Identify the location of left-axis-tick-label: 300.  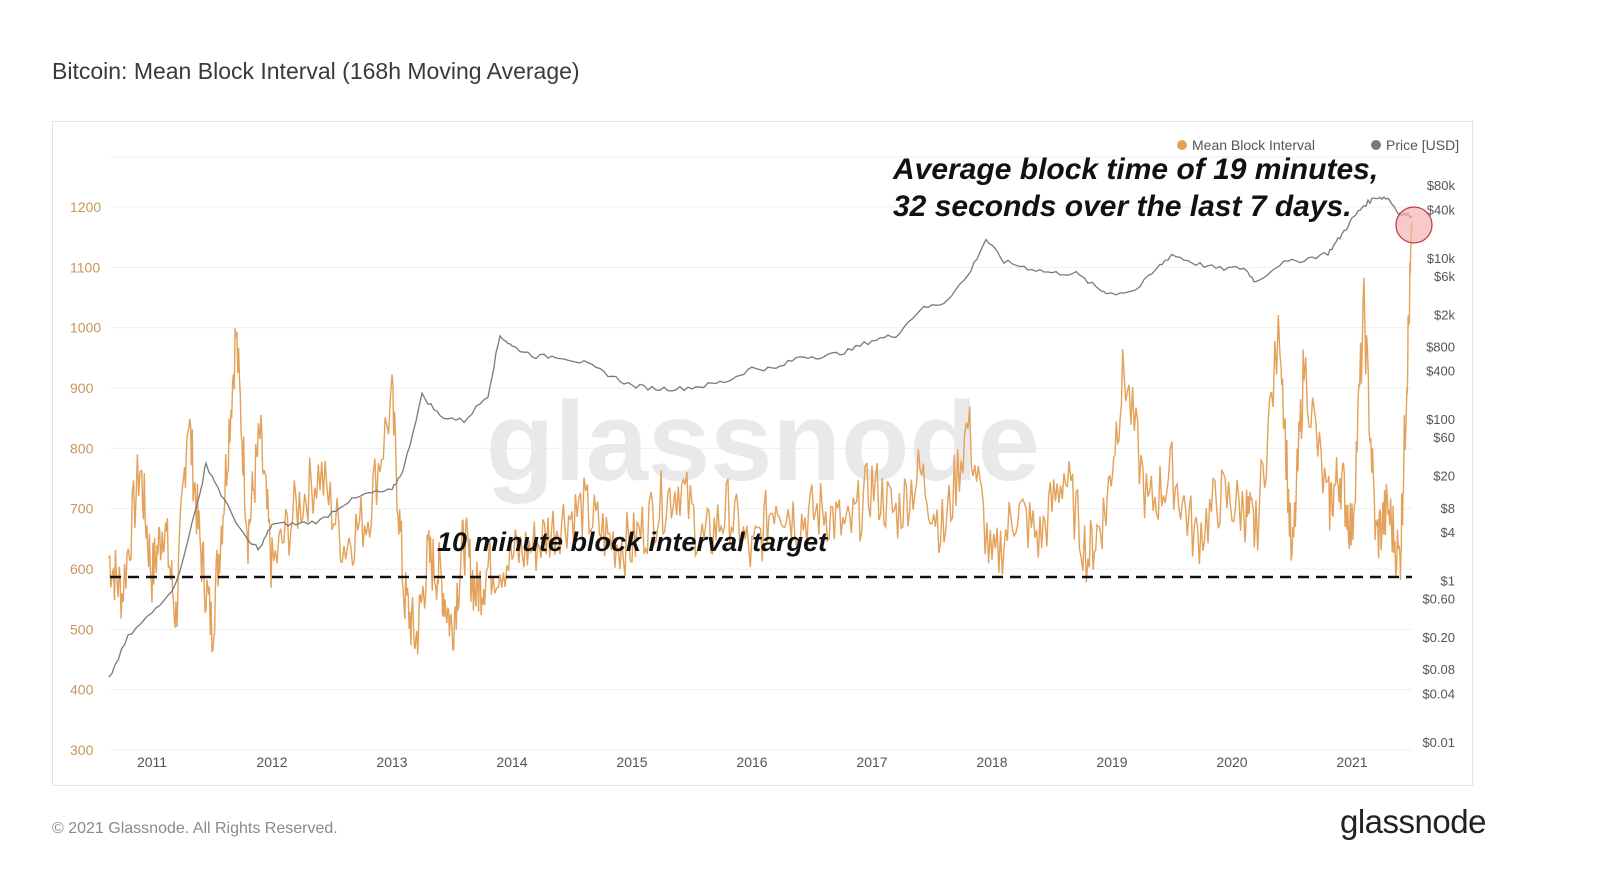
(82, 750).